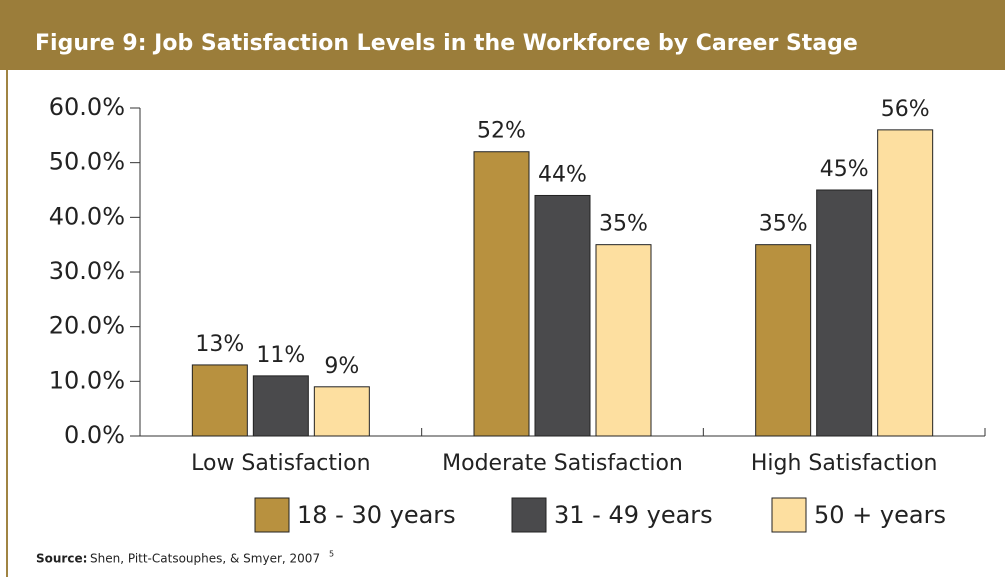  I want to click on source-label: Source:, so click(61, 559).